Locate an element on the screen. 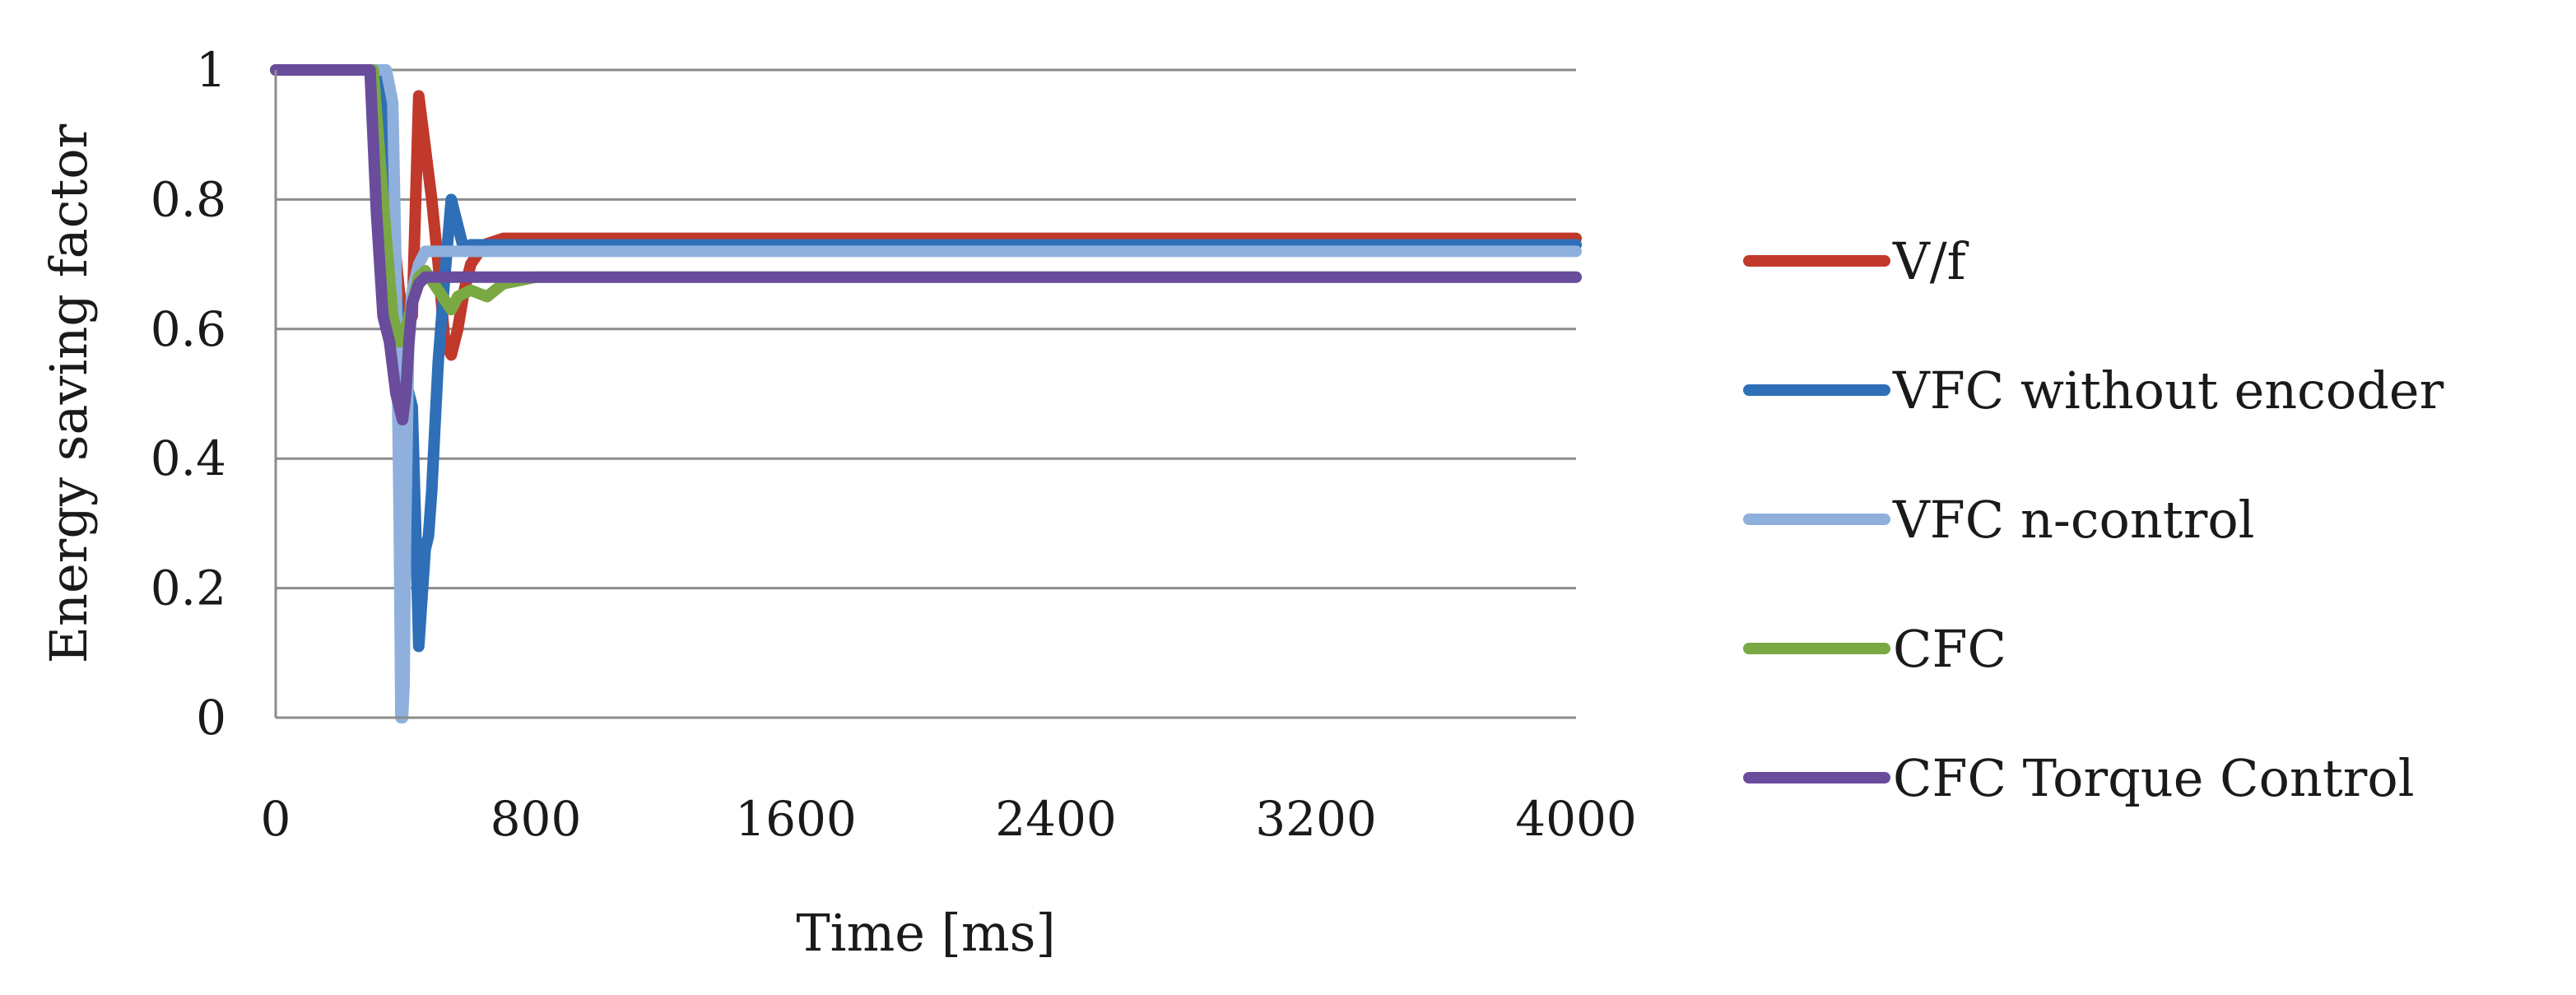 This screenshot has width=2576, height=995. legend-label: VFC without encoder is located at coordinates (2168, 390).